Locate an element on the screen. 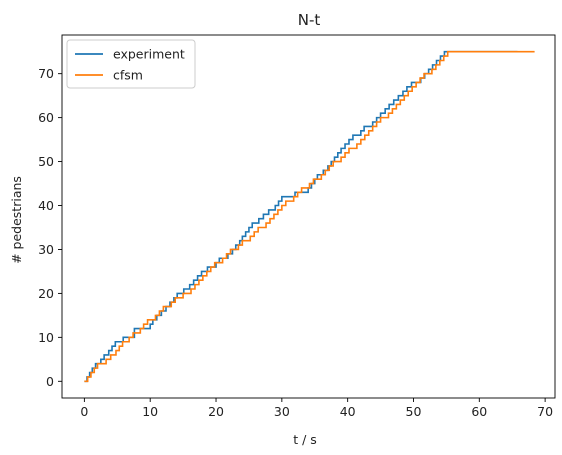  x-tick-label: 10 is located at coordinates (150, 411).